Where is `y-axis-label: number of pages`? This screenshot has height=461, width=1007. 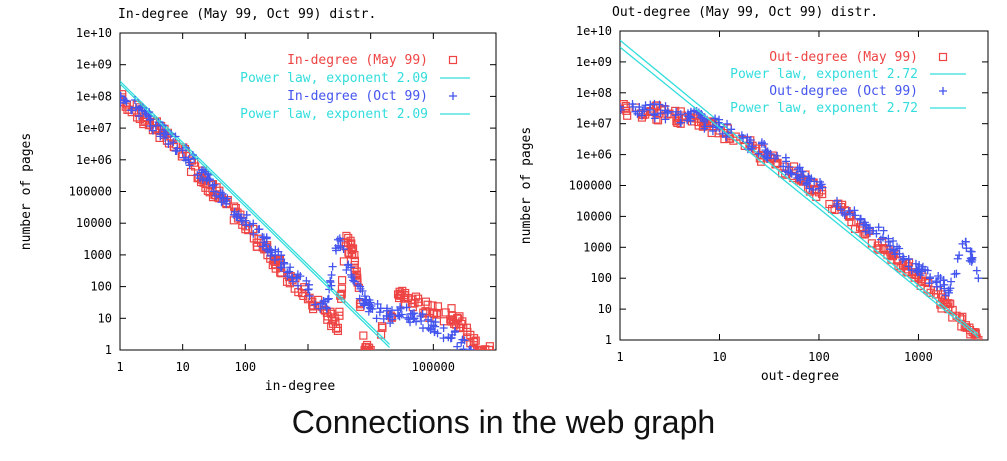 y-axis-label: number of pages is located at coordinates (526, 185).